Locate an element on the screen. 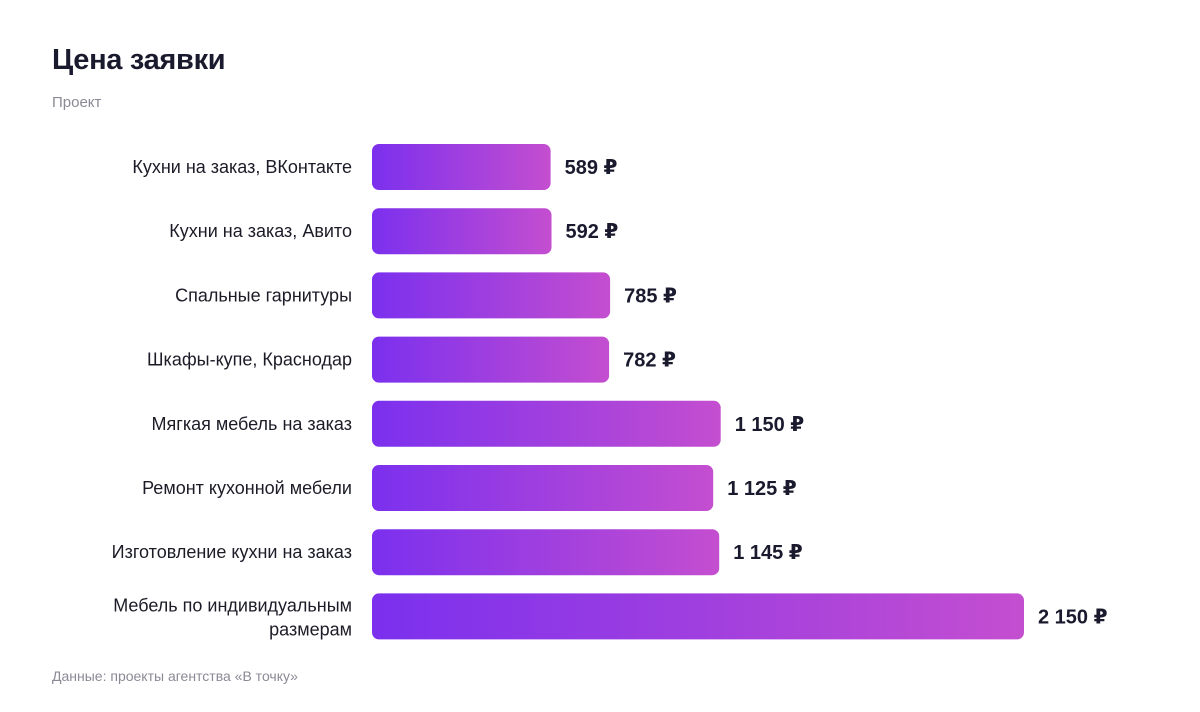 This screenshot has width=1200, height=712. category-label: Изготовление кухни на заказ is located at coordinates (232, 552).